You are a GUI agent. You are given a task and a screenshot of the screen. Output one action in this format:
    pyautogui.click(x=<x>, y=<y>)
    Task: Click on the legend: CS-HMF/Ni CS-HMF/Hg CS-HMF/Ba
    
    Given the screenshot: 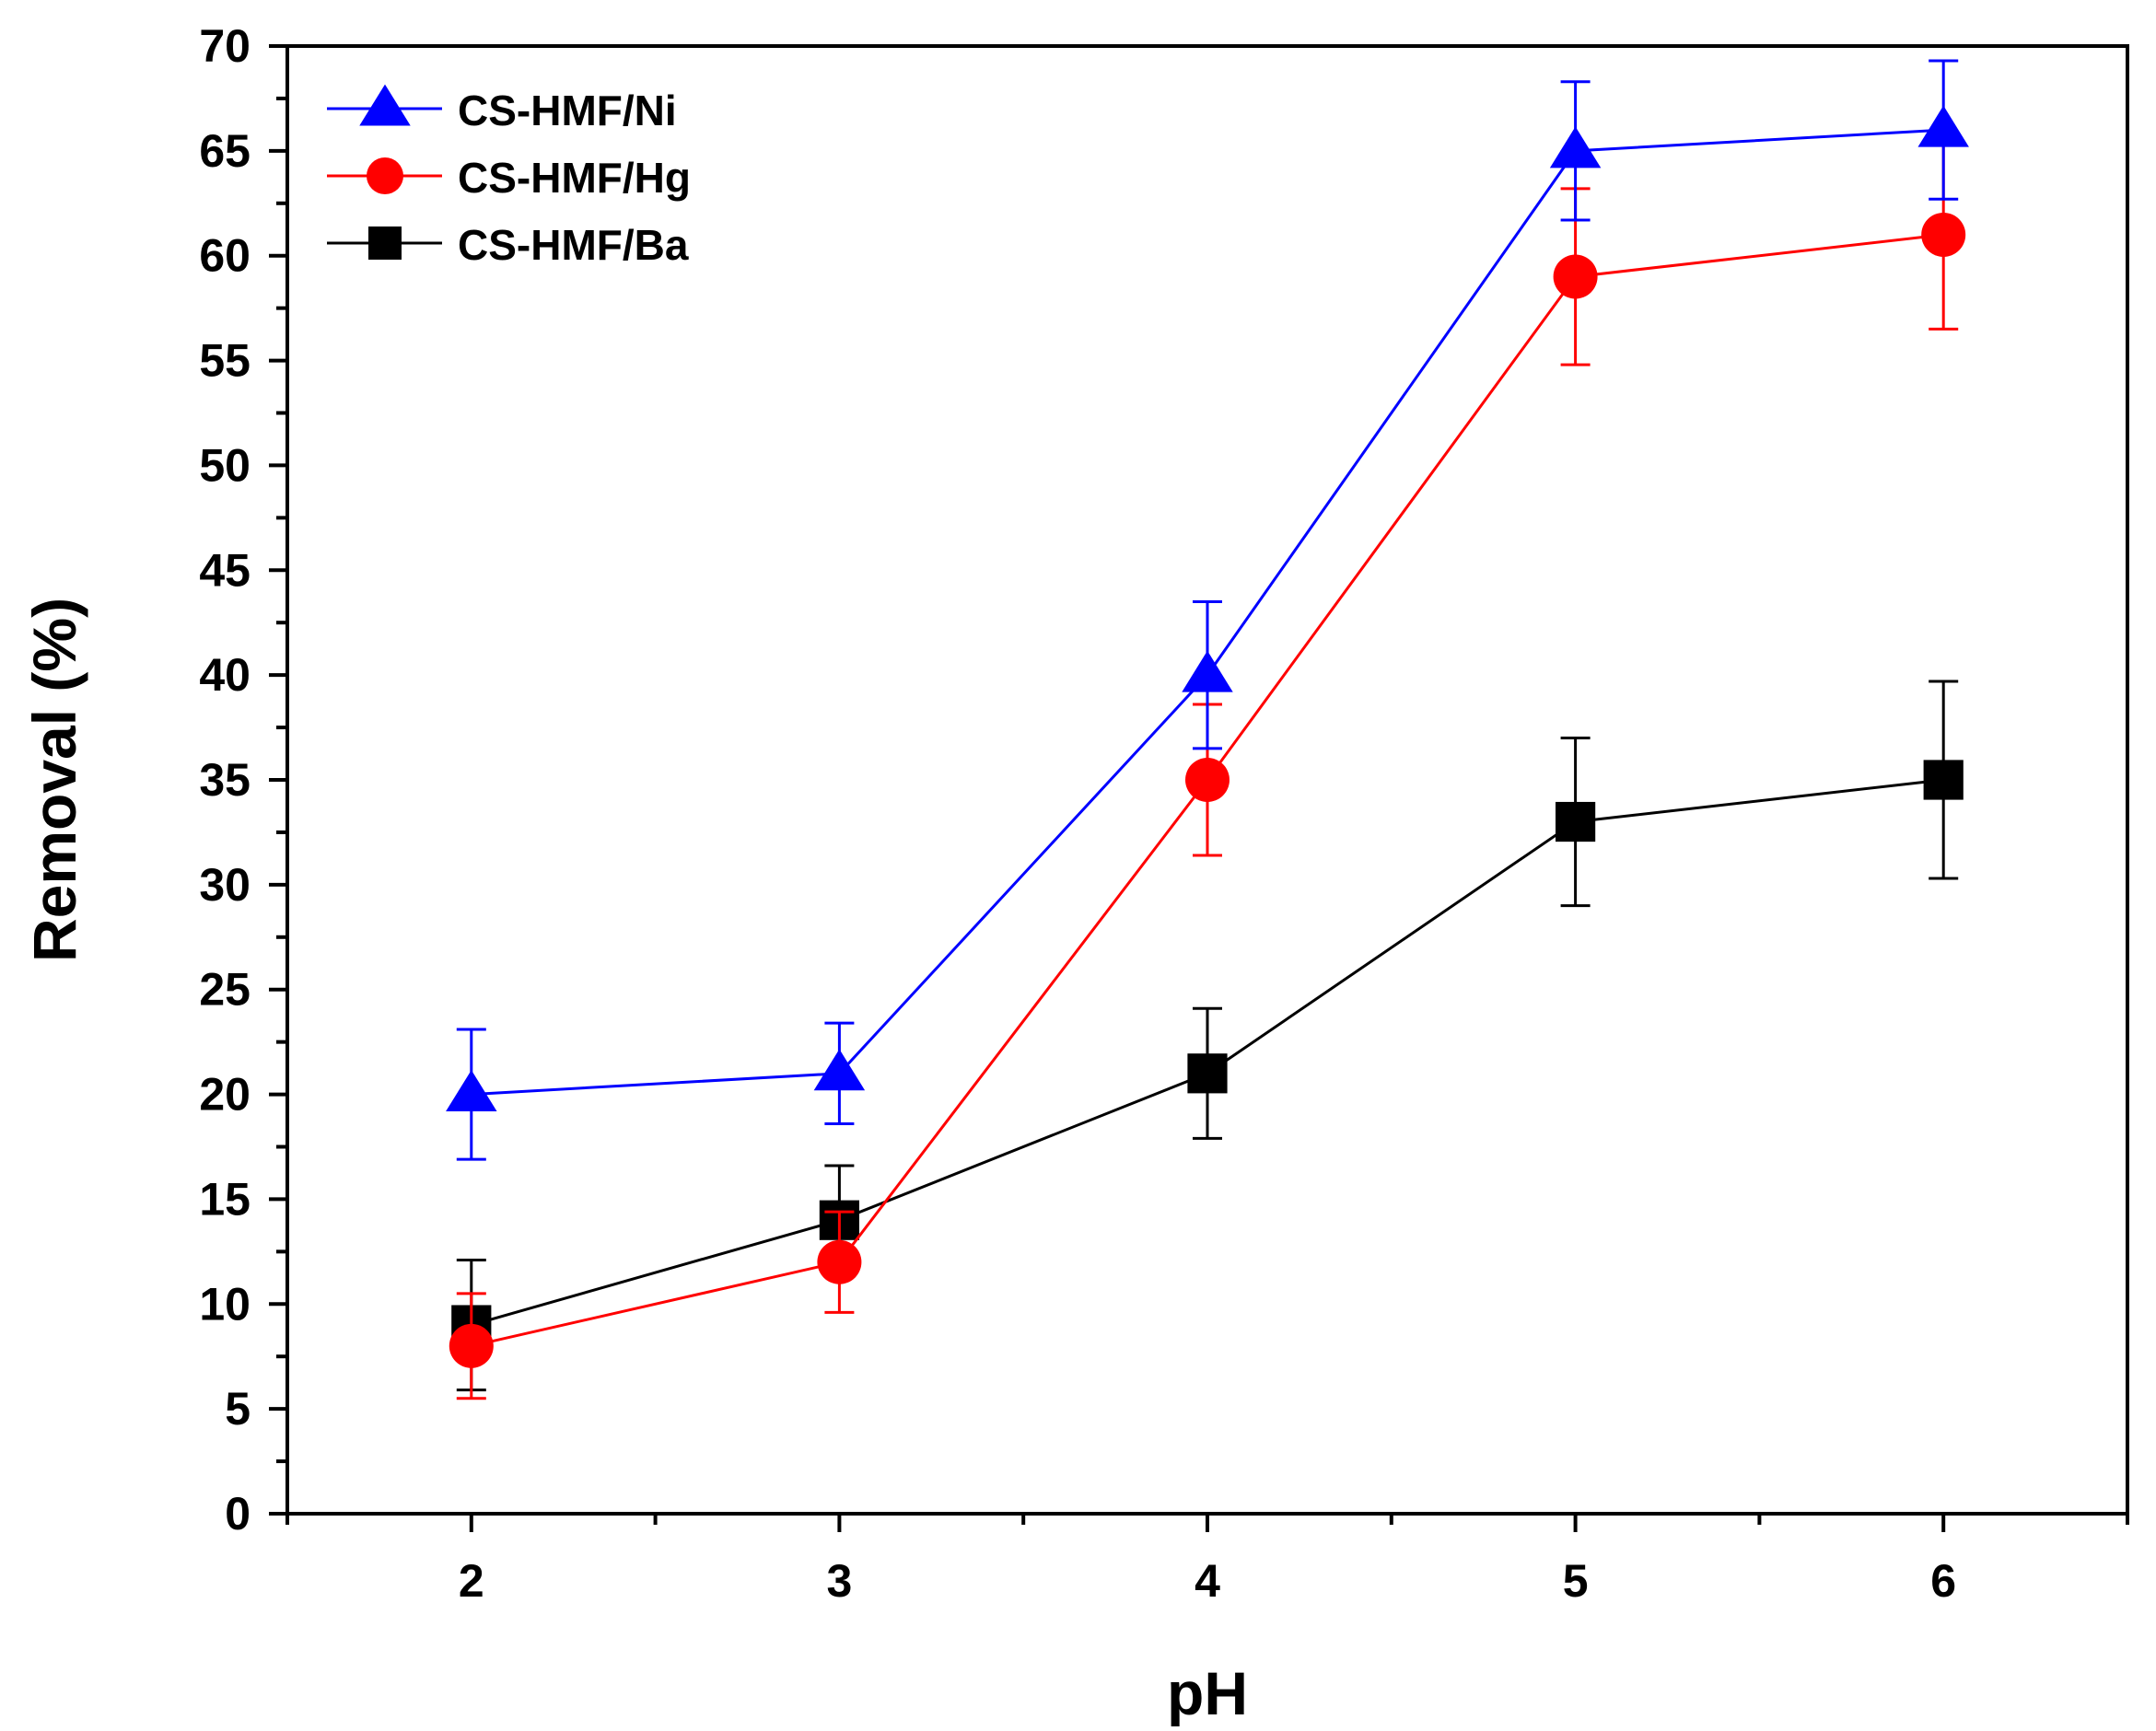 What is the action you would take?
    pyautogui.click(x=509, y=176)
    